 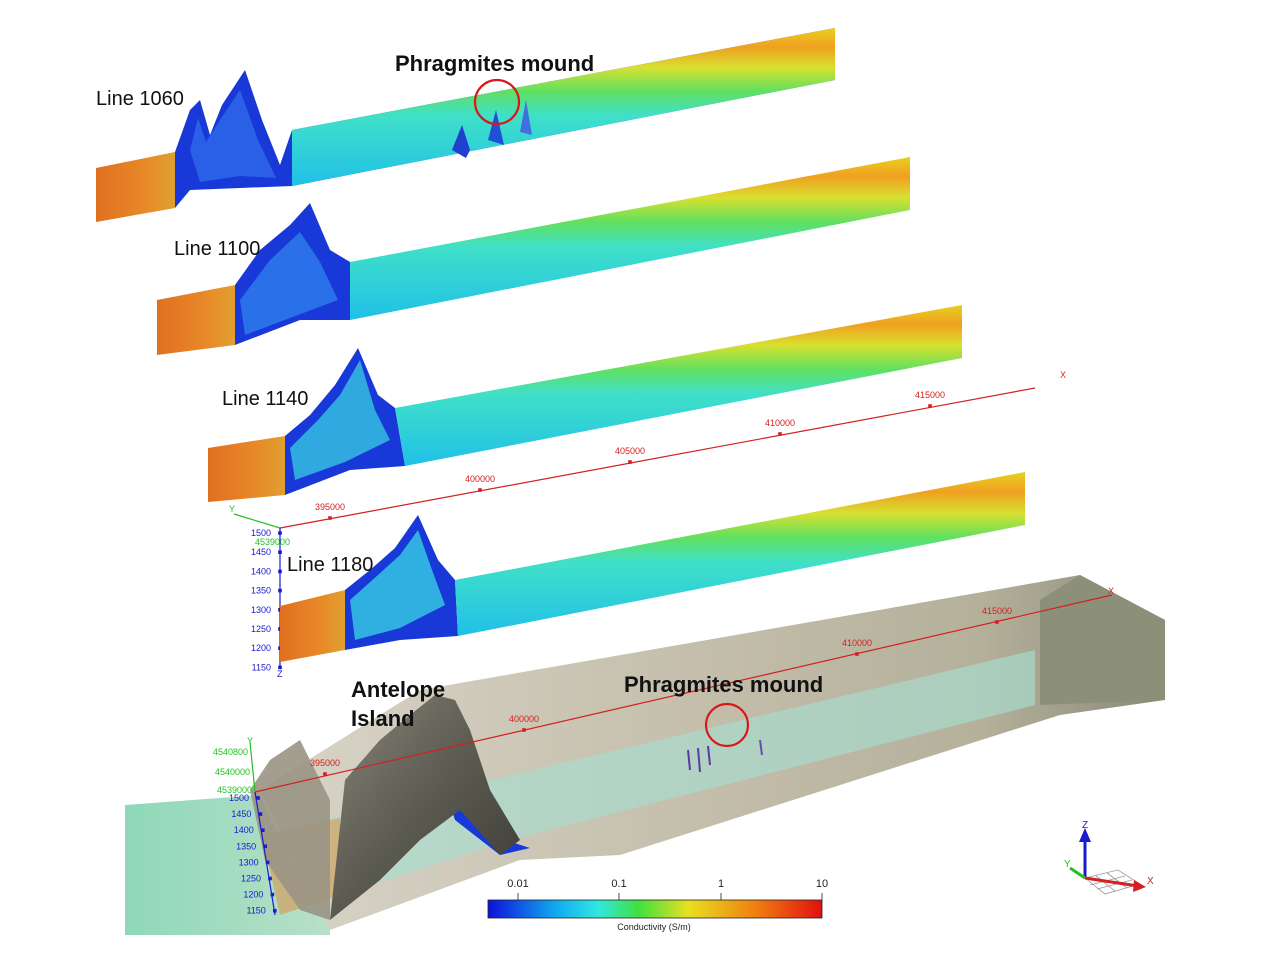 What do you see at coordinates (1111, 882) in the screenshot?
I see `gizmo-x-arrow` at bounding box center [1111, 882].